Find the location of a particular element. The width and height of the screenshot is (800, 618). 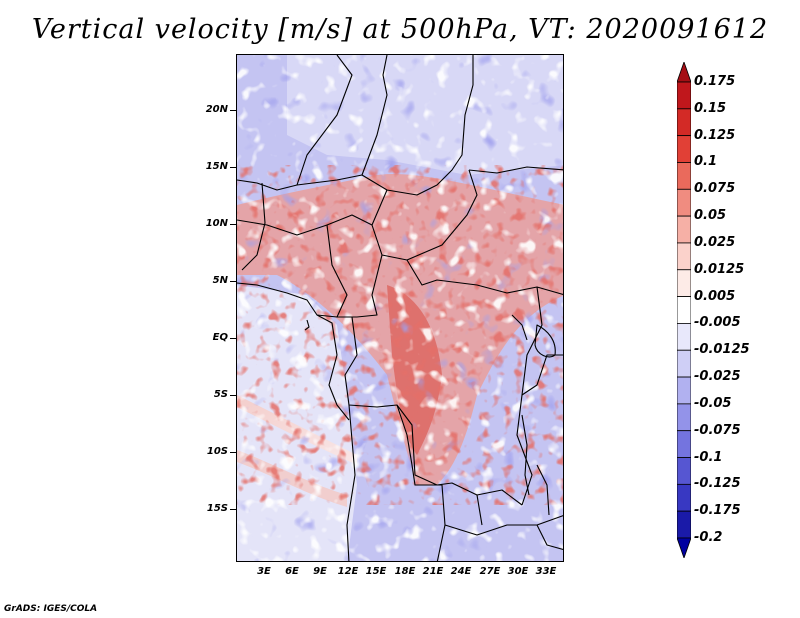

lon-label-27e: 27E is located at coordinates (490, 571).